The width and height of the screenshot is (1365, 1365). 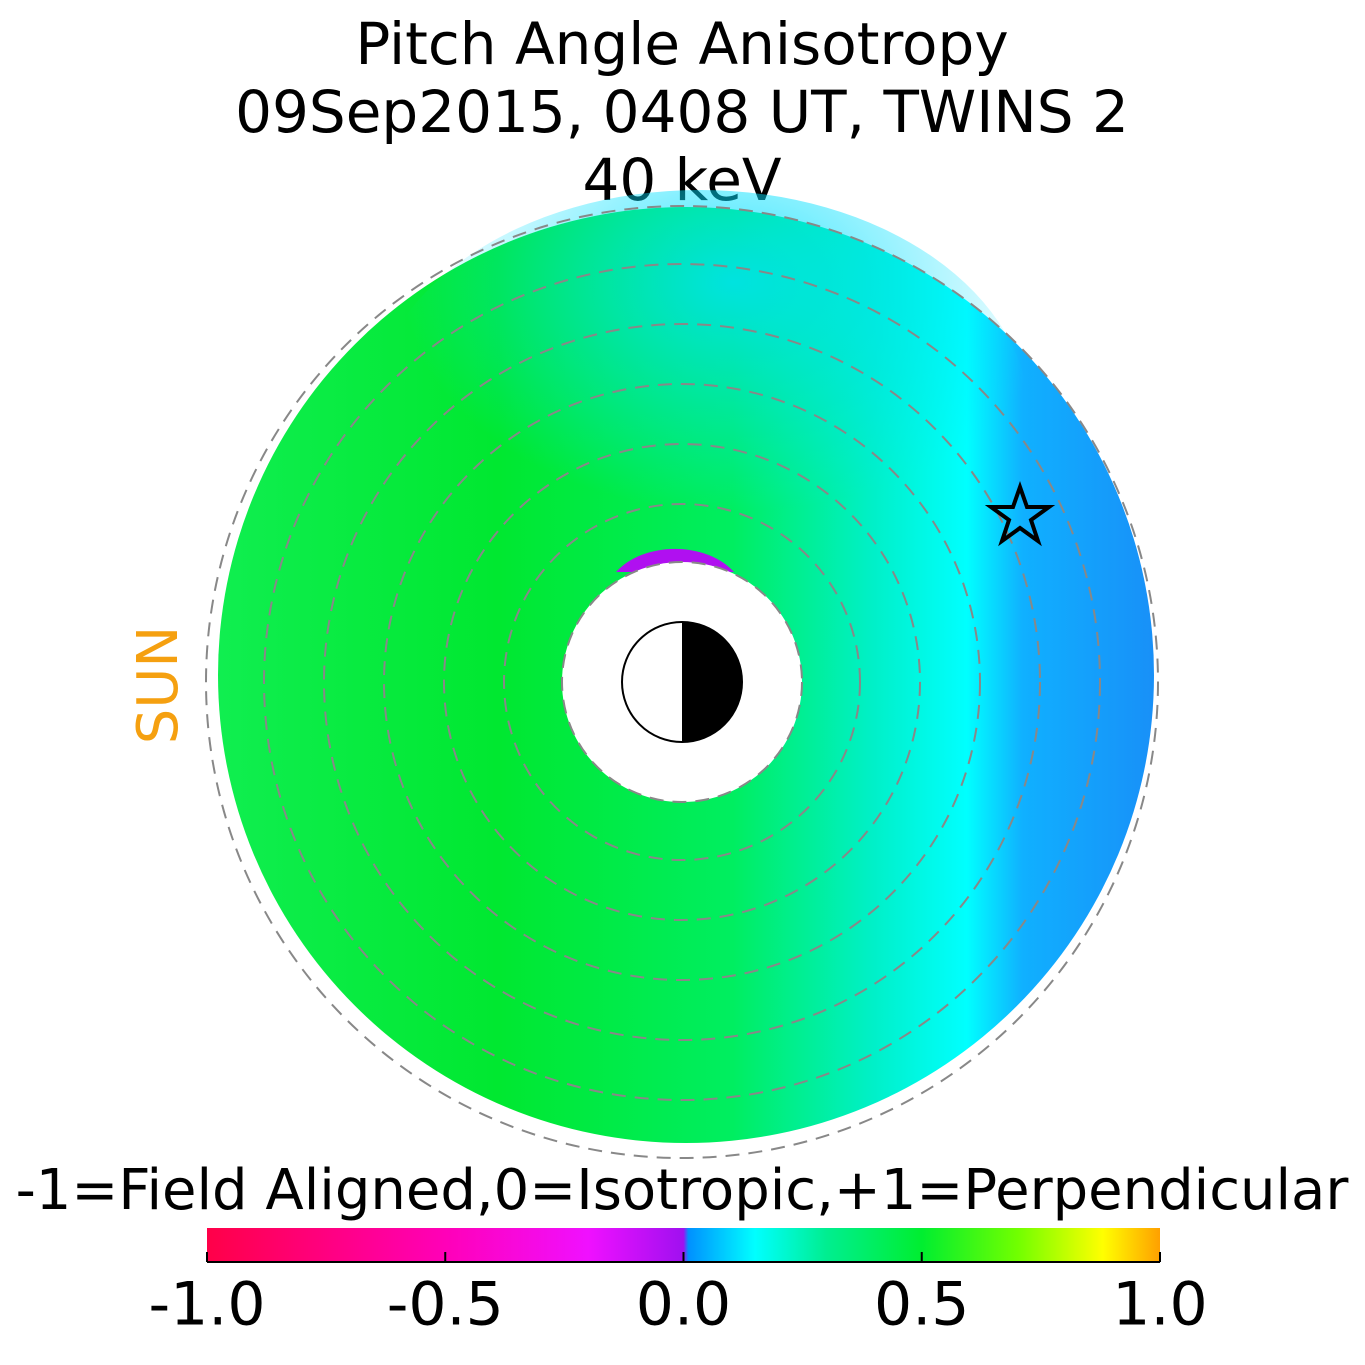 What do you see at coordinates (445, 1305) in the screenshot?
I see `tick-label: -0.5` at bounding box center [445, 1305].